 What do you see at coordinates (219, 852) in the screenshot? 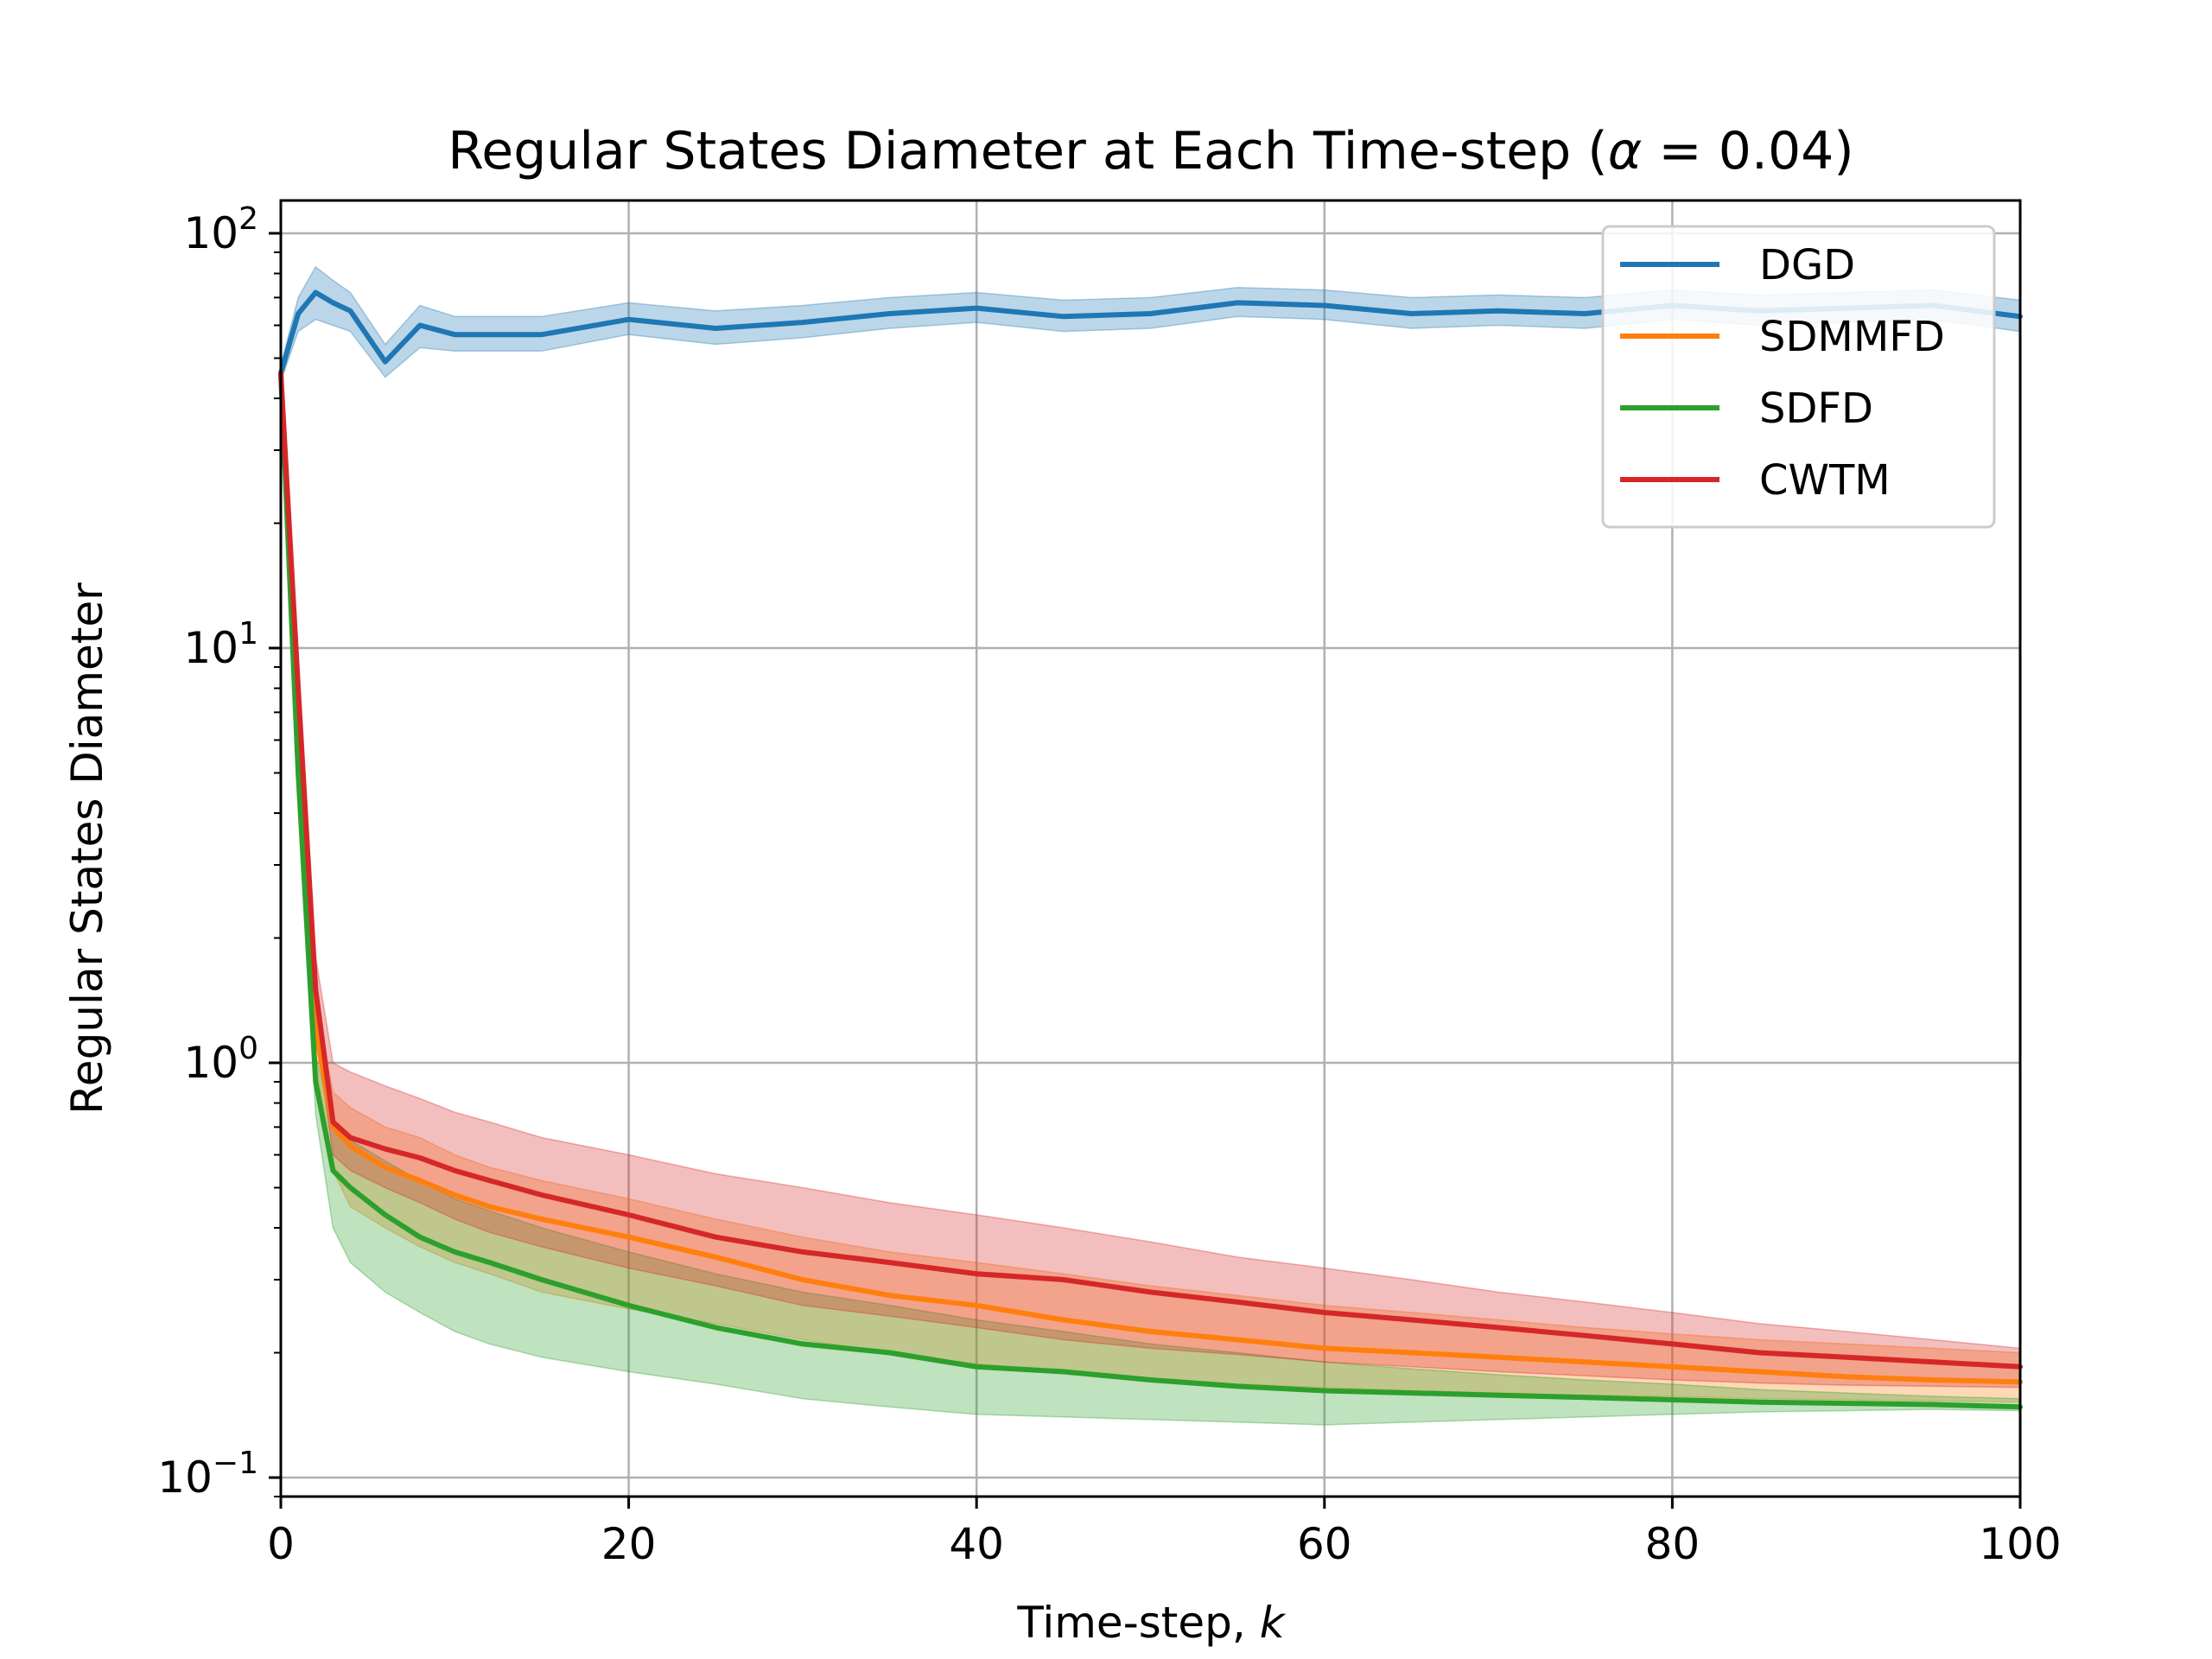
I see `y-axis-ticks: 10² 10¹ 10⁰ 10⁻¹` at bounding box center [219, 852].